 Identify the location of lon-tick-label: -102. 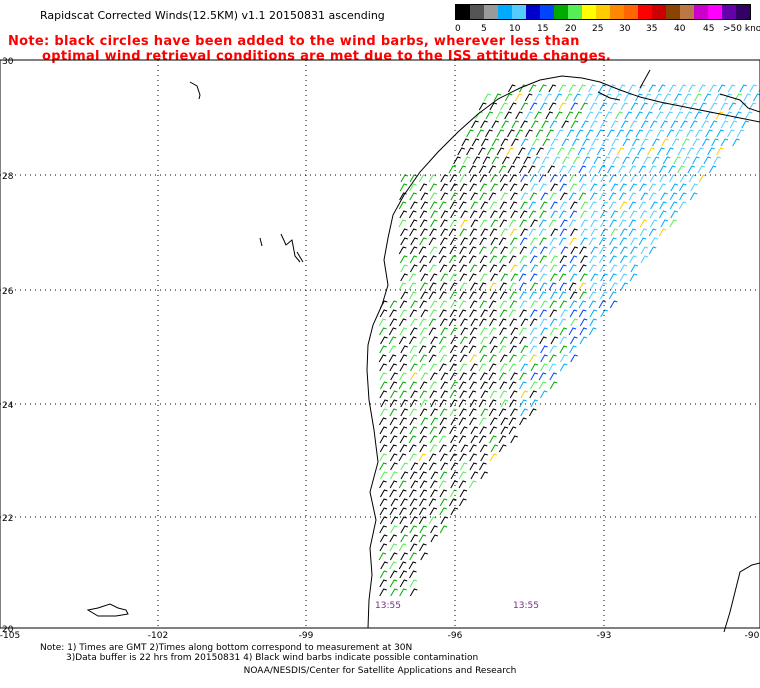
(158, 636).